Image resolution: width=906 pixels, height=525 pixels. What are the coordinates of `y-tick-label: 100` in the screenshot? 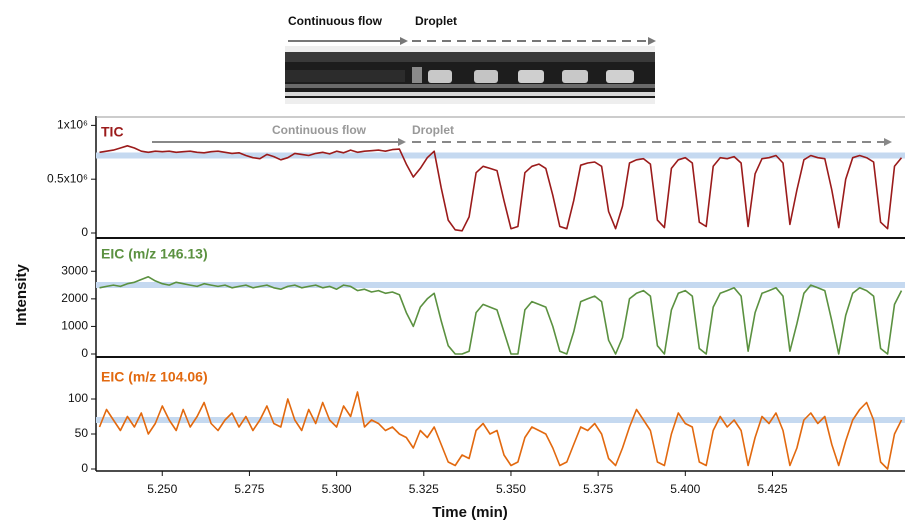 It's located at (78, 398).